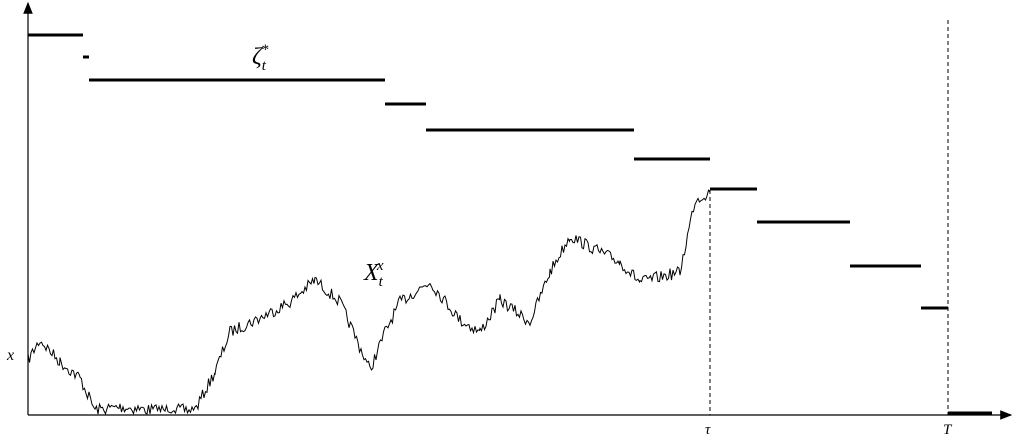 Image resolution: width=1013 pixels, height=439 pixels. Describe the element at coordinates (708, 430) in the screenshot. I see `tau-label: τ` at that location.